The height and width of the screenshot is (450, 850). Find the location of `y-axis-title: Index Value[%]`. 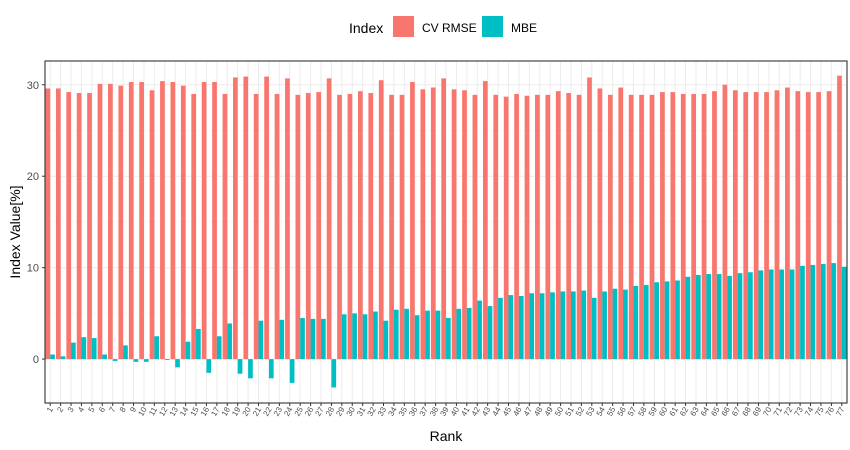

y-axis-title: Index Value[%] is located at coordinates (15, 231).